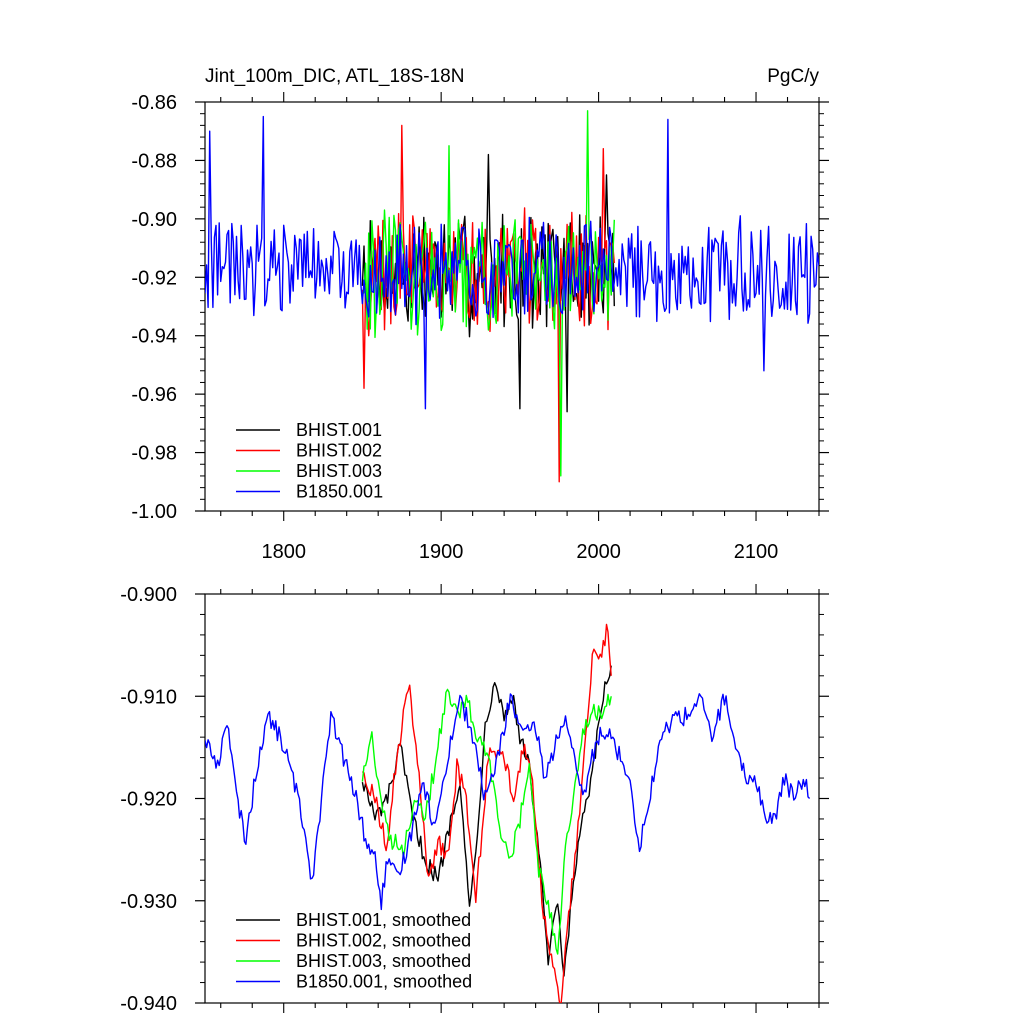 The width and height of the screenshot is (1024, 1024). Describe the element at coordinates (756, 552) in the screenshot. I see `x-tick-label: 2100` at that location.